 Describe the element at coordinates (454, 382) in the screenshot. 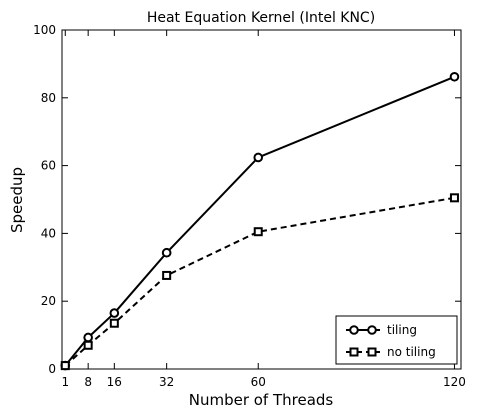

I see `x-tick-label-120: 120` at that location.